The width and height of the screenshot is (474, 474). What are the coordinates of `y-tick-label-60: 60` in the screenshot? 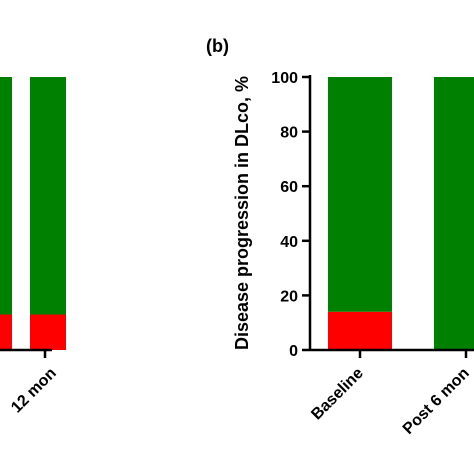 It's located at (289, 187).